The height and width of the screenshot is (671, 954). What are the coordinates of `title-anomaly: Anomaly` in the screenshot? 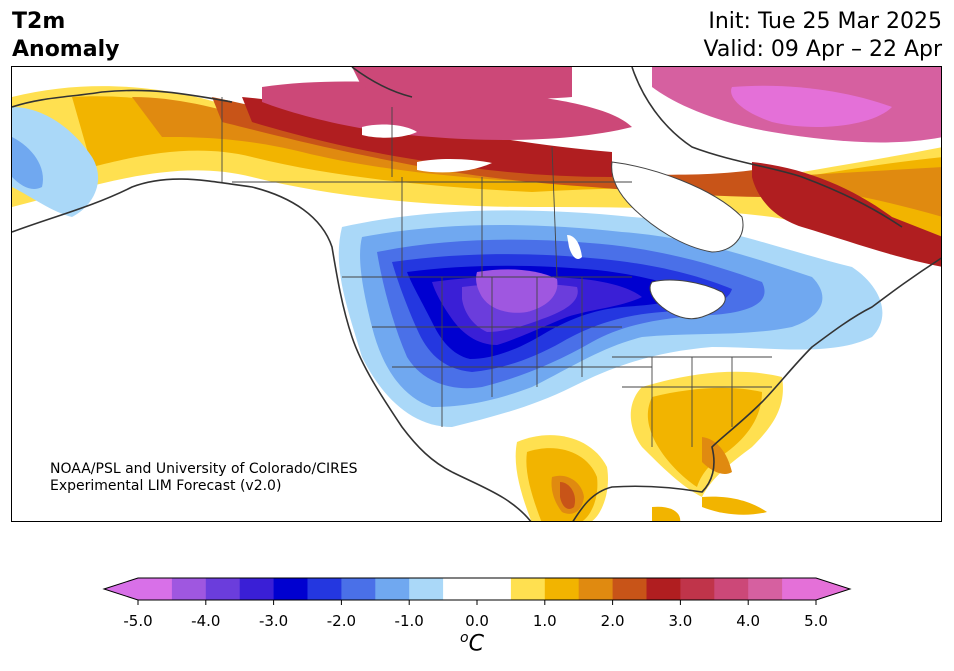 It's located at (66, 49).